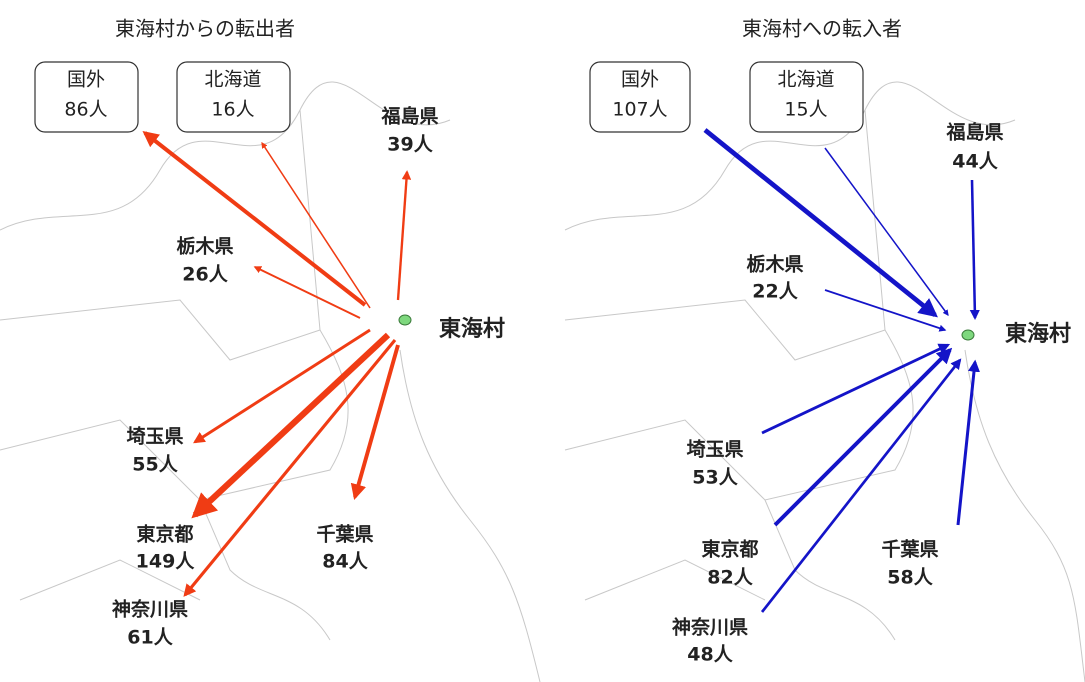 The image size is (1085, 682). What do you see at coordinates (730, 578) in the screenshot?
I see `region-count: 82人` at bounding box center [730, 578].